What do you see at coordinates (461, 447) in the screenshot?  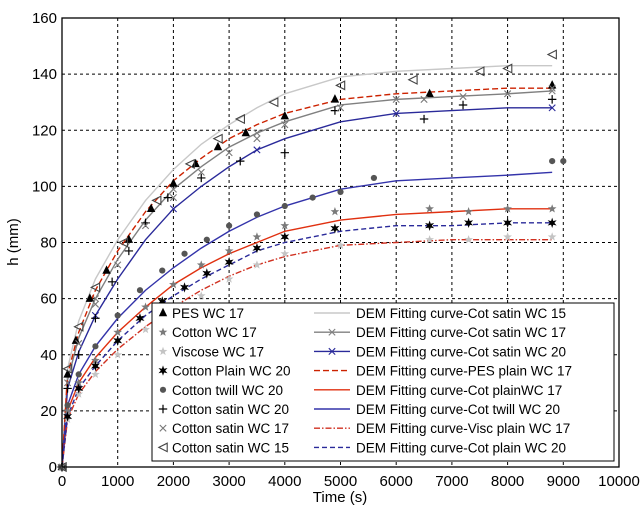 I see `legend-entry-label: DEM Fitting curve-Cot plain WC 20` at bounding box center [461, 447].